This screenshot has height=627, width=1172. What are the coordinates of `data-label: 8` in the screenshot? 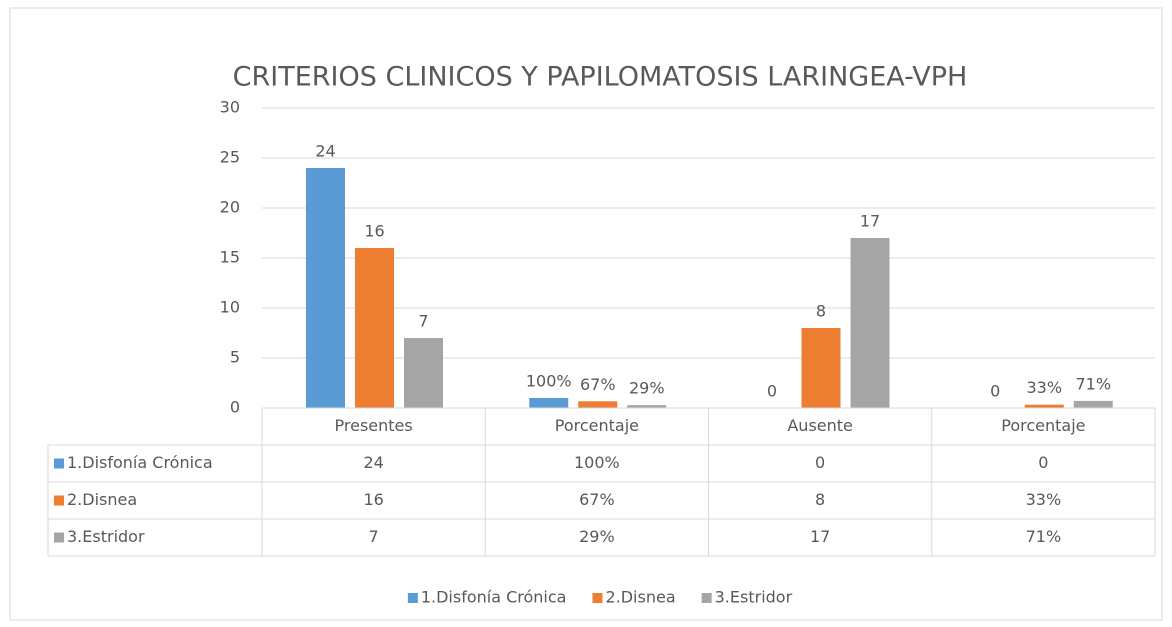 It's located at (821, 311).